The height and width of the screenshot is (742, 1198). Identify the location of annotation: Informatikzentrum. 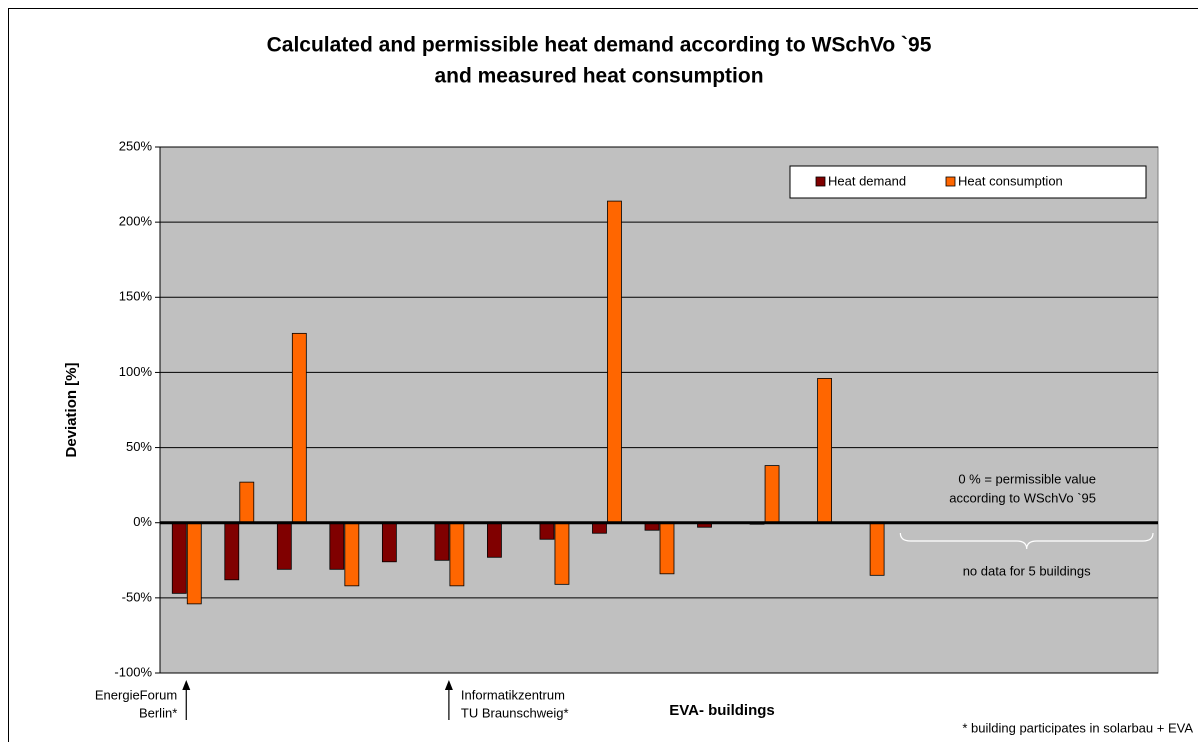
(513, 694).